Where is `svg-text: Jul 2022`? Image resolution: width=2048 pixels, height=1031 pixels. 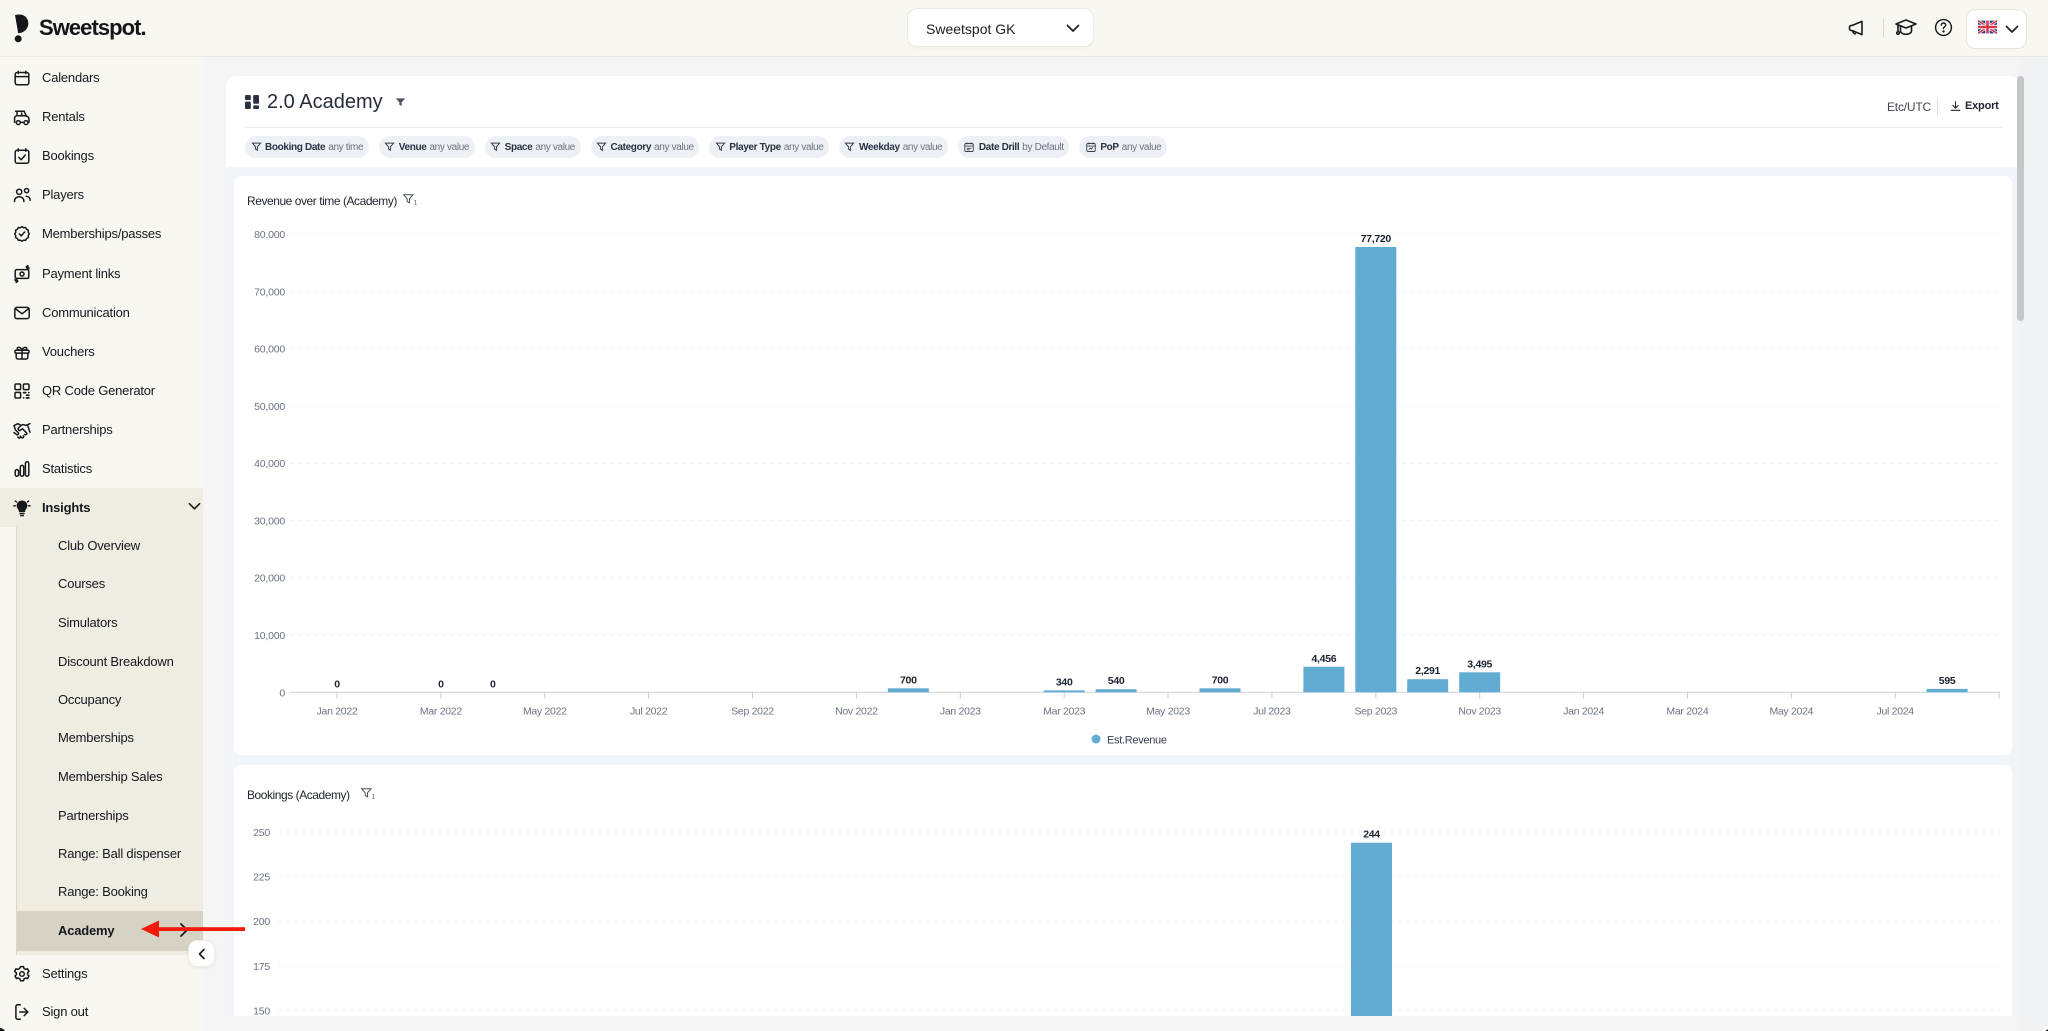
svg-text: Jul 2022 is located at coordinates (649, 711).